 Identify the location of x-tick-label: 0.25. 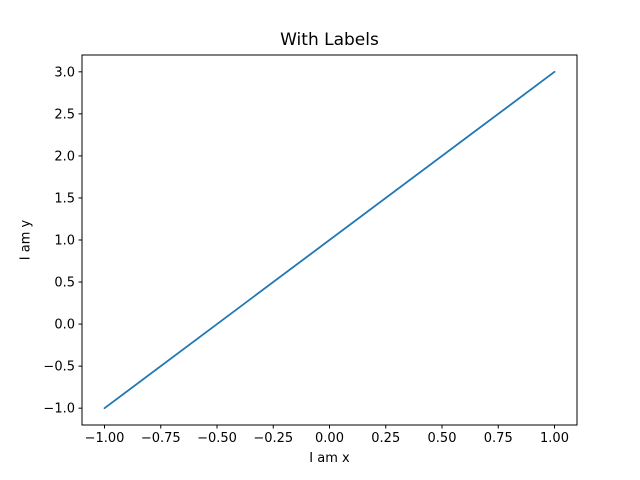
(385, 438).